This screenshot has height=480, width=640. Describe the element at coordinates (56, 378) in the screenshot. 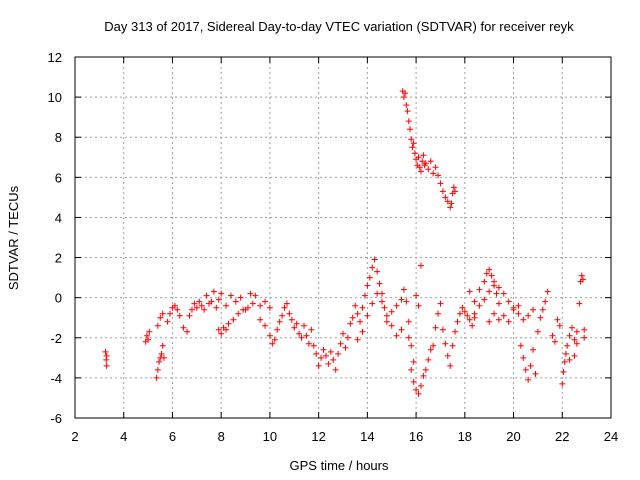

I see `y-tick-label: -4` at that location.